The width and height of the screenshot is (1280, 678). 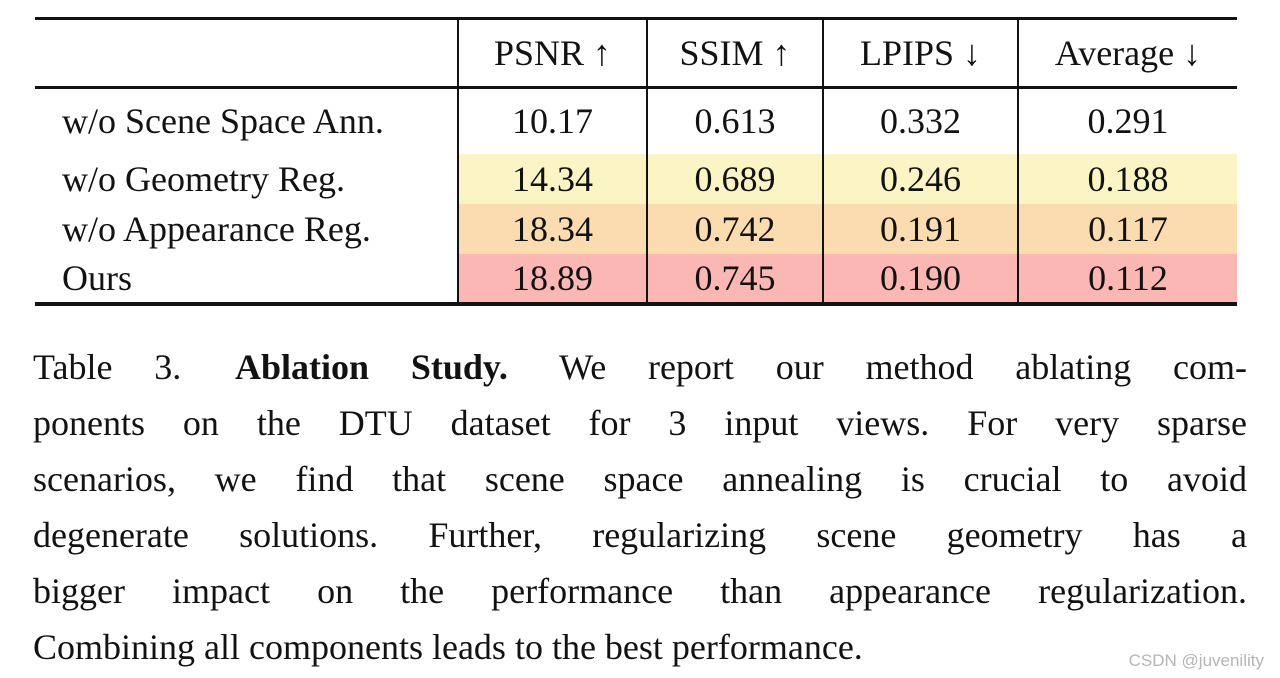 I want to click on table-header-row: PSNR ↑ SSIM ↑ LPIPS ↓ Average ↓, so click(x=636, y=53).